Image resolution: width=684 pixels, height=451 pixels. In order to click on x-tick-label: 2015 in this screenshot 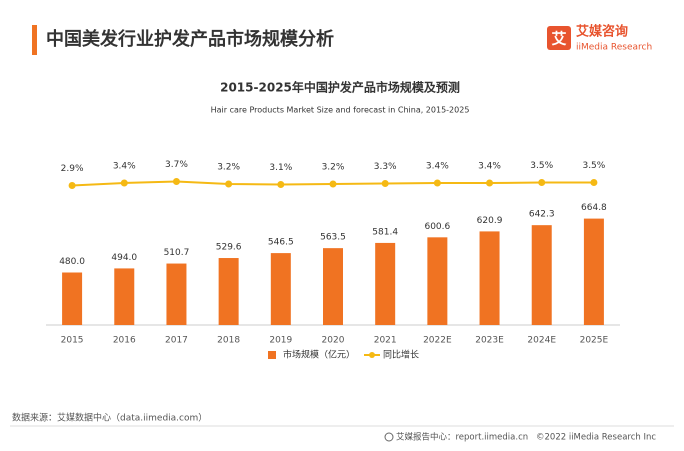, I will do `click(72, 341)`.